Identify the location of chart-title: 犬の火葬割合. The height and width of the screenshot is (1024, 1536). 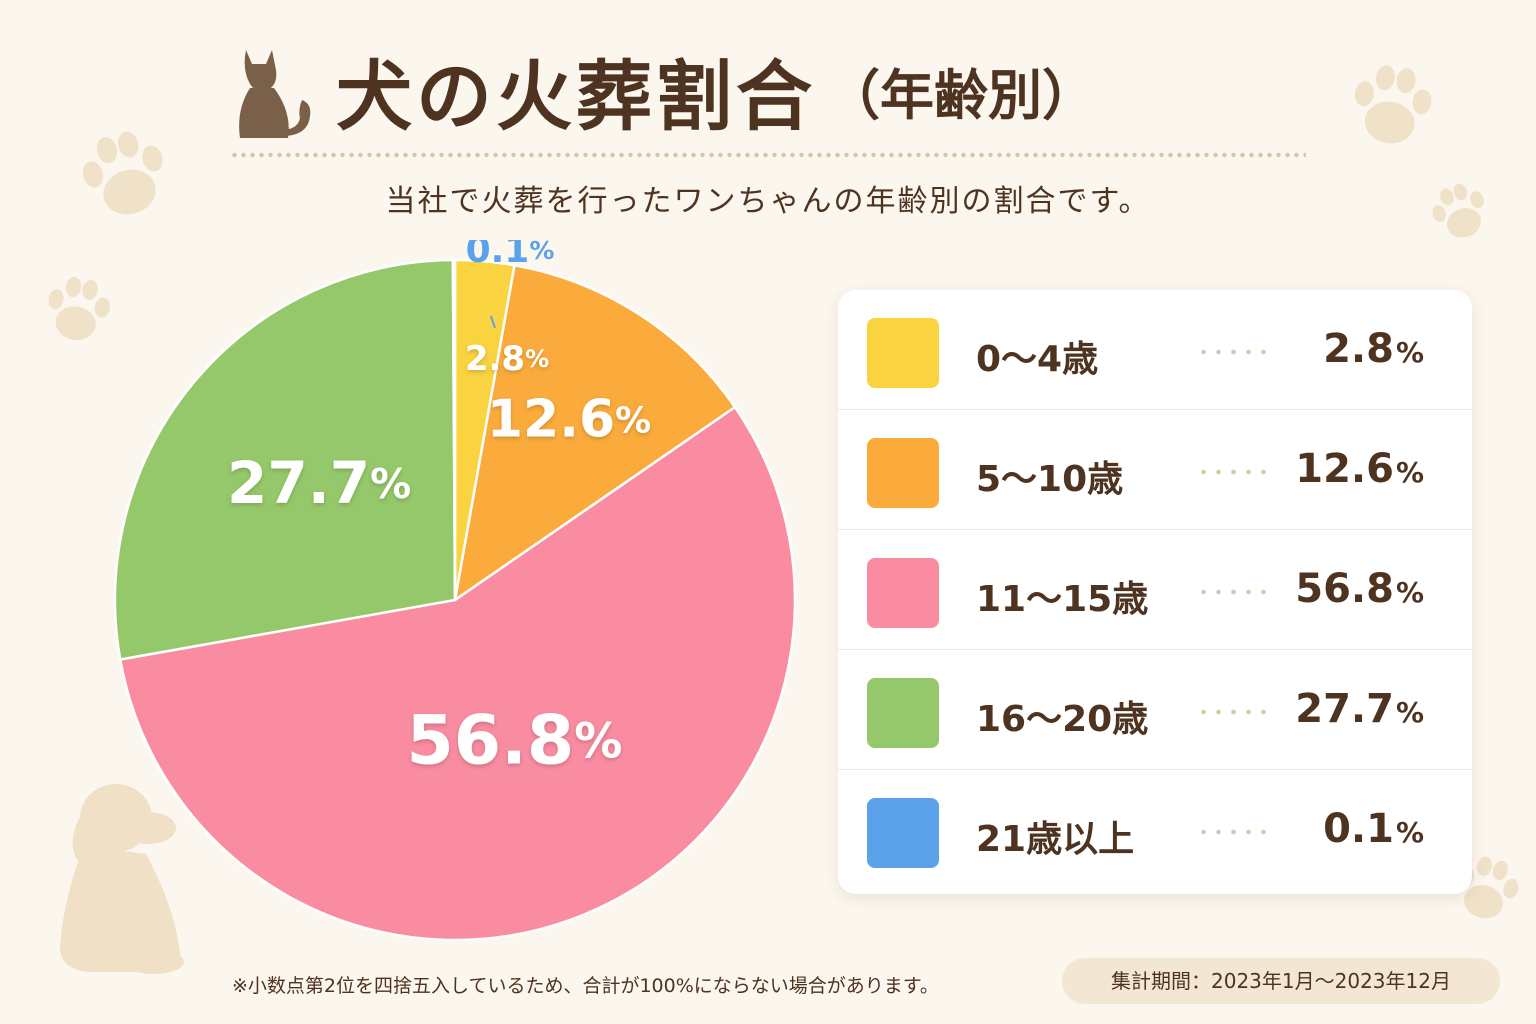
(576, 96).